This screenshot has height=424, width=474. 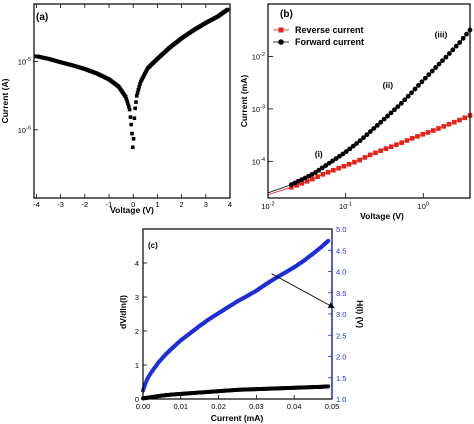 I want to click on panel-a-ytick-label: 10-6, so click(x=24, y=130).